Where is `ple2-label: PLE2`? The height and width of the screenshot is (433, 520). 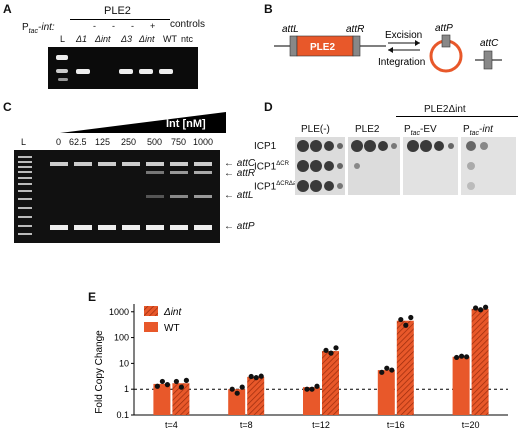
ple2-label: PLE2 is located at coordinates (322, 47).